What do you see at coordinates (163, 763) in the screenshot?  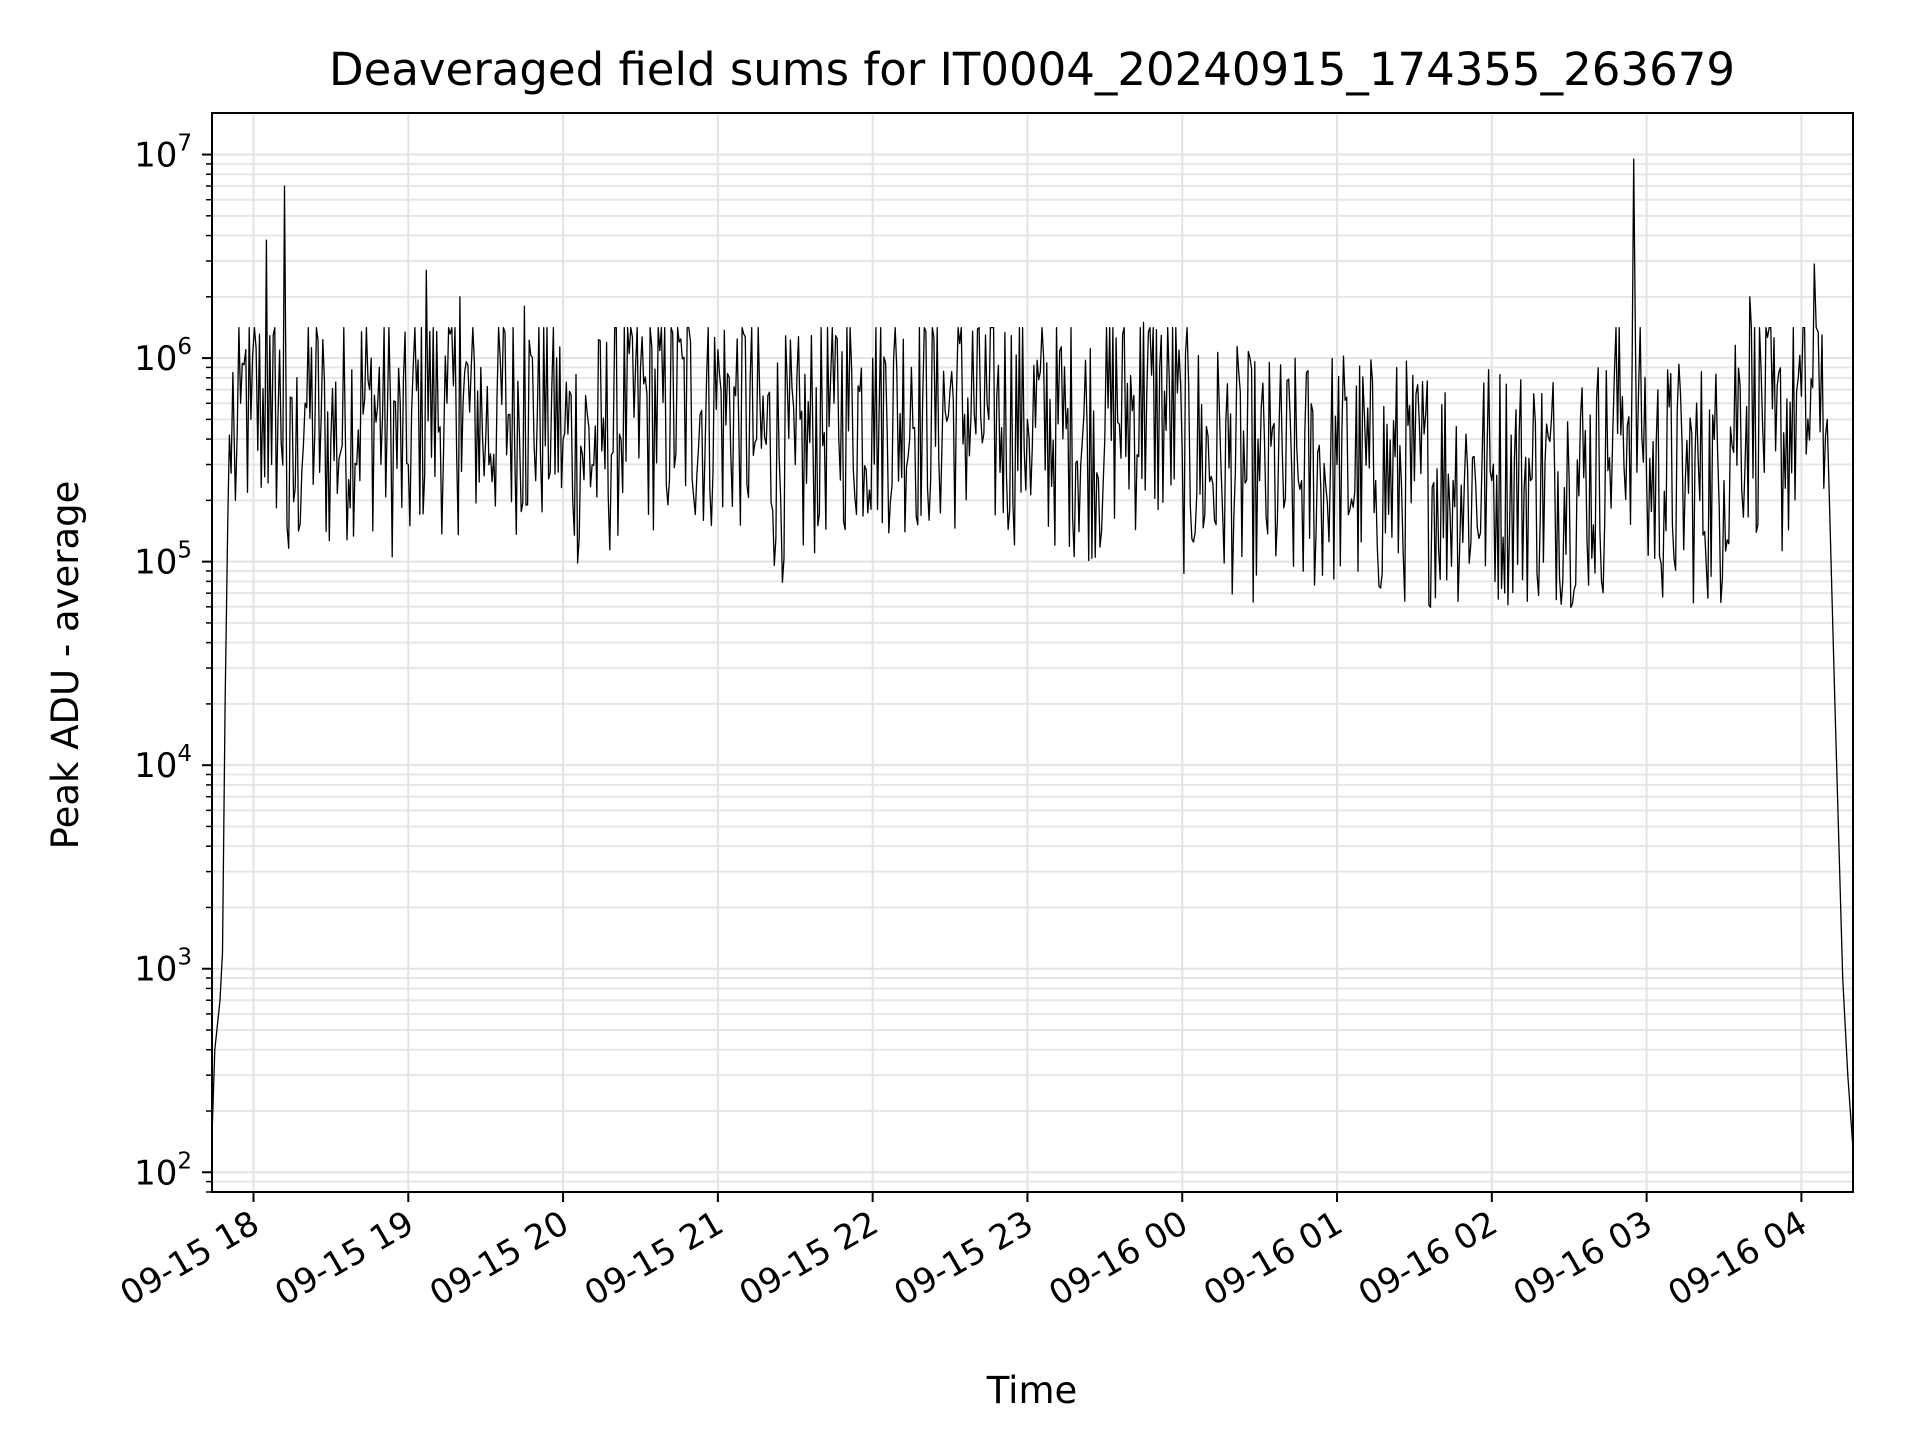 I see `y-tick-label: 10⁴` at bounding box center [163, 763].